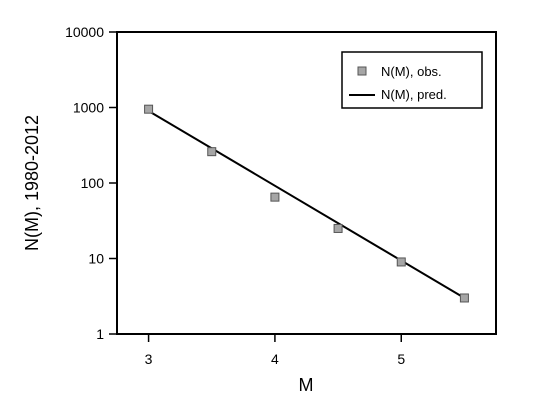 Image resolution: width=534 pixels, height=409 pixels. I want to click on y-axis: 1 10 100 1000 10000, so click(91, 183).